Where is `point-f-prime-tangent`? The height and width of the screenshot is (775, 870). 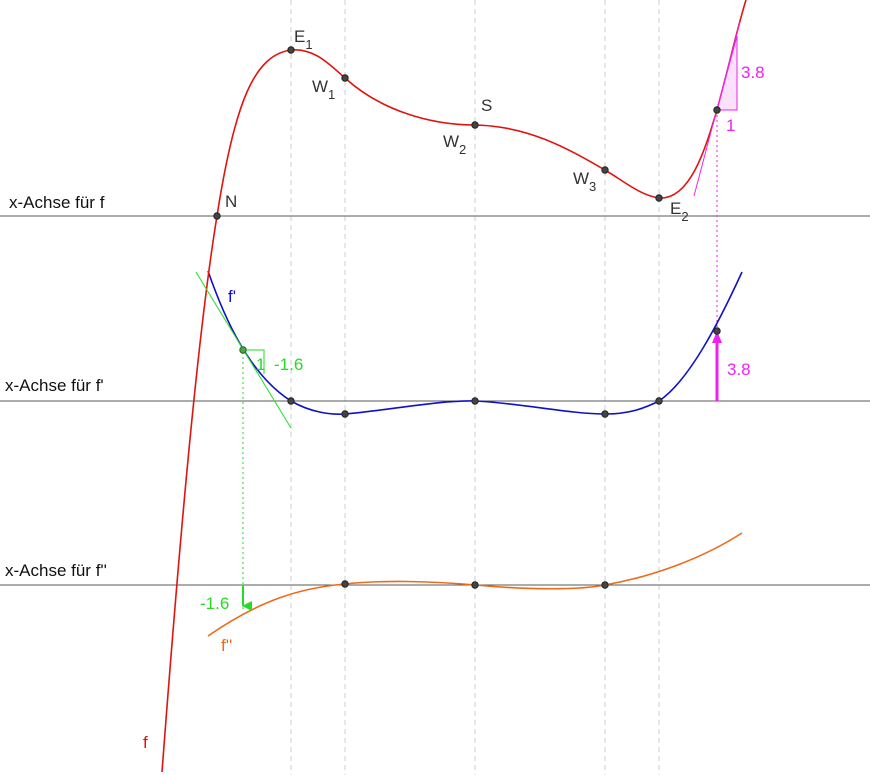
point-f-prime-tangent is located at coordinates (243, 350).